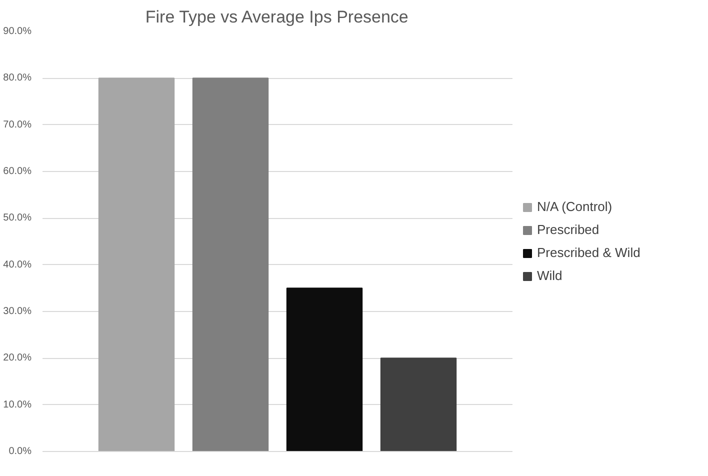 The image size is (708, 476). What do you see at coordinates (549, 275) in the screenshot?
I see `legend-label: Wild` at bounding box center [549, 275].